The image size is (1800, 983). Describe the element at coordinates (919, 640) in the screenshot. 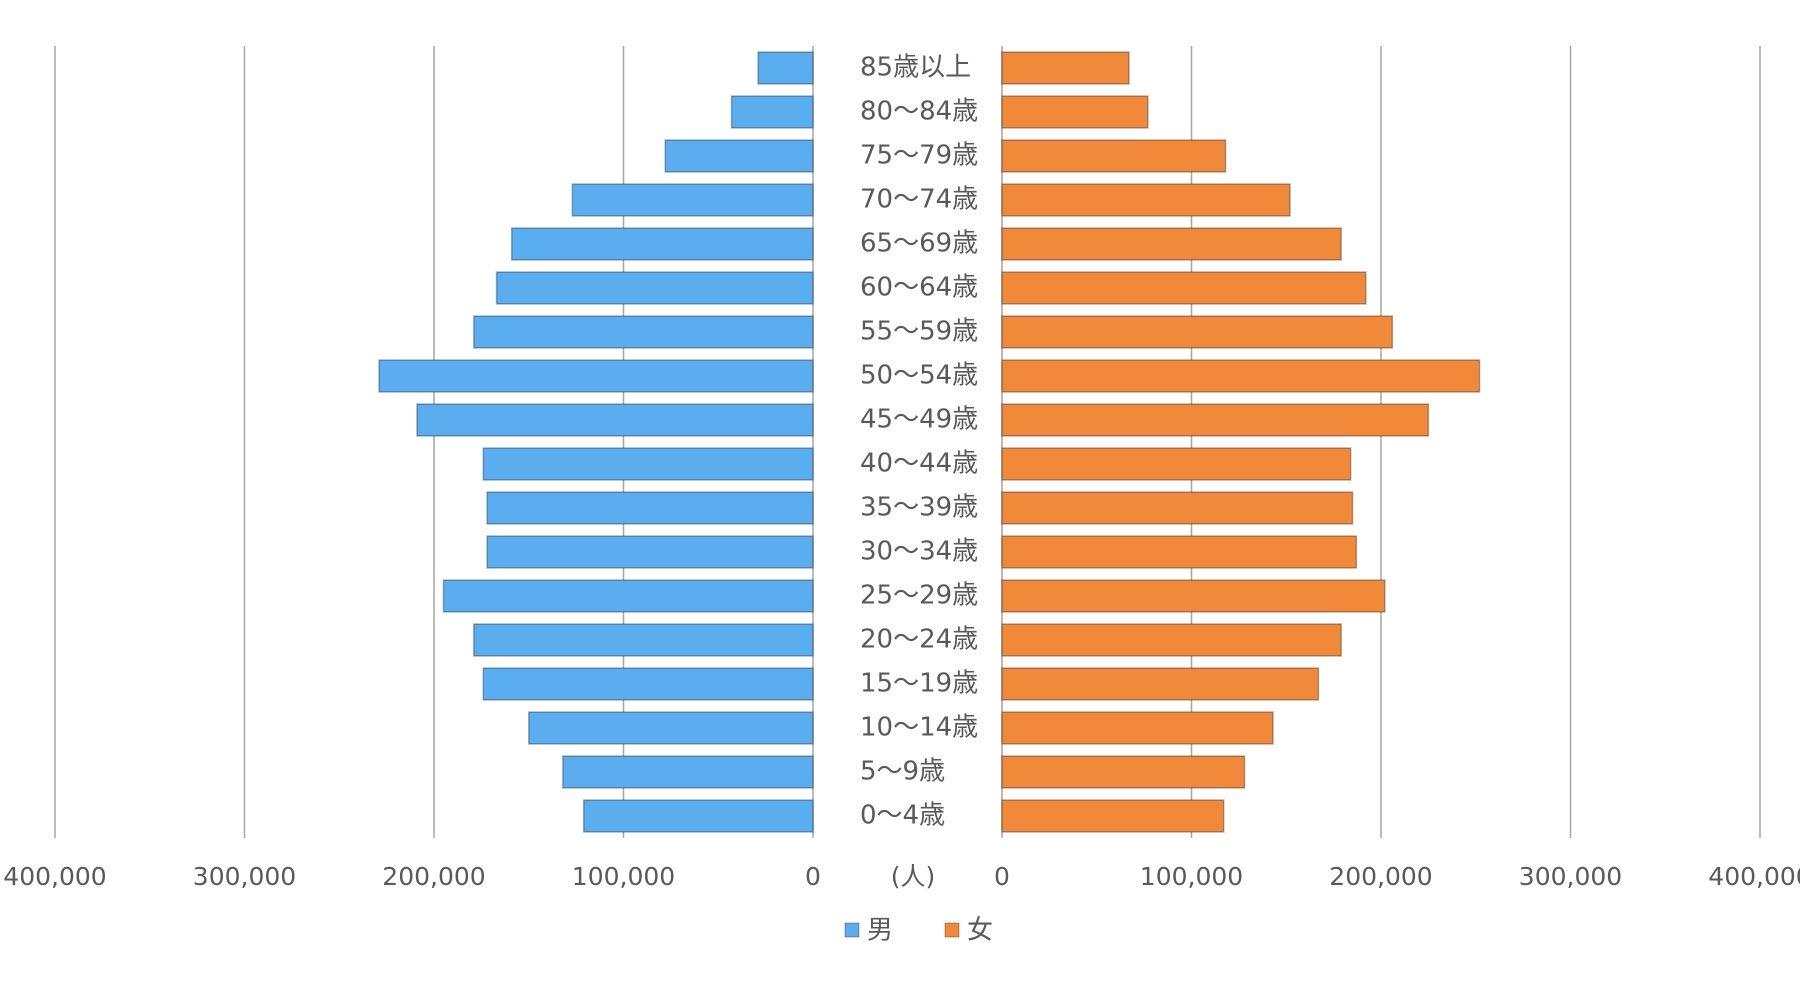

I see `category-label: 20〜24歳` at that location.